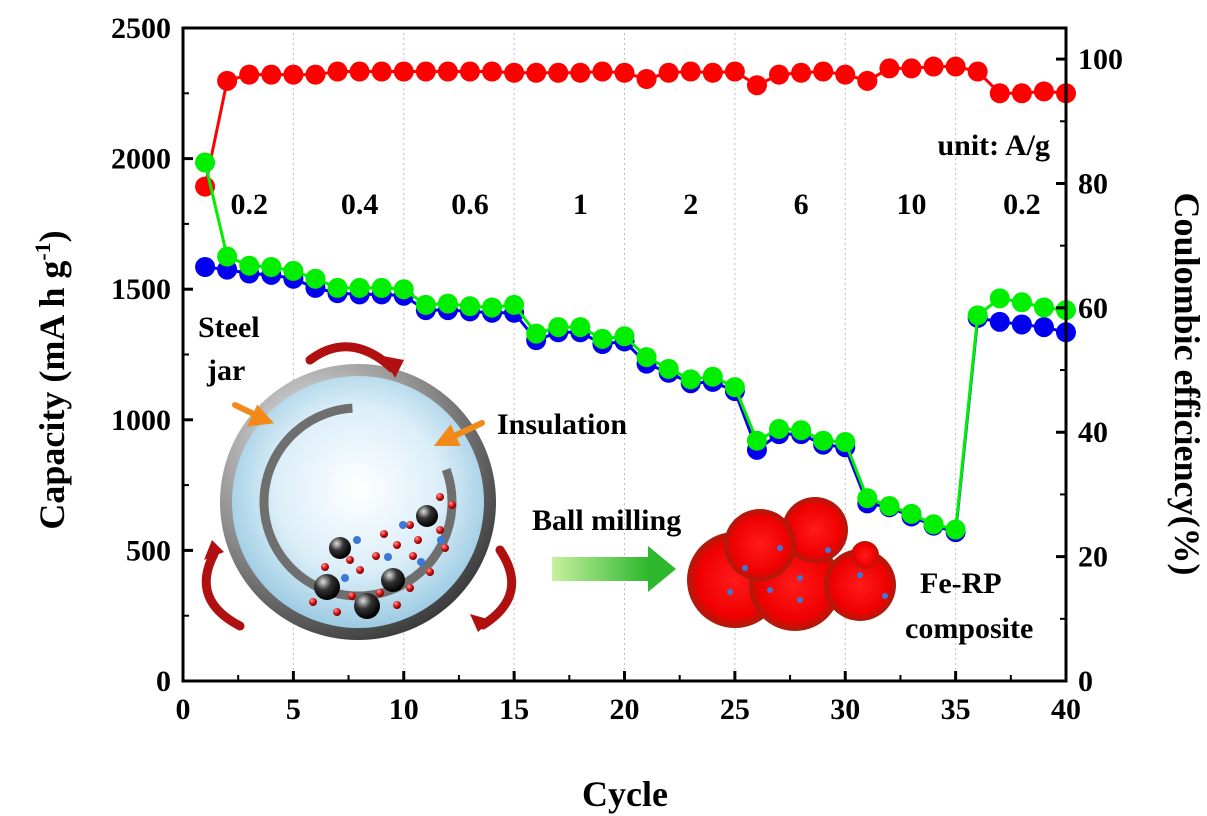 This screenshot has width=1207, height=816. Describe the element at coordinates (1085, 681) in the screenshot. I see `y2-tick-label-0: 0` at that location.